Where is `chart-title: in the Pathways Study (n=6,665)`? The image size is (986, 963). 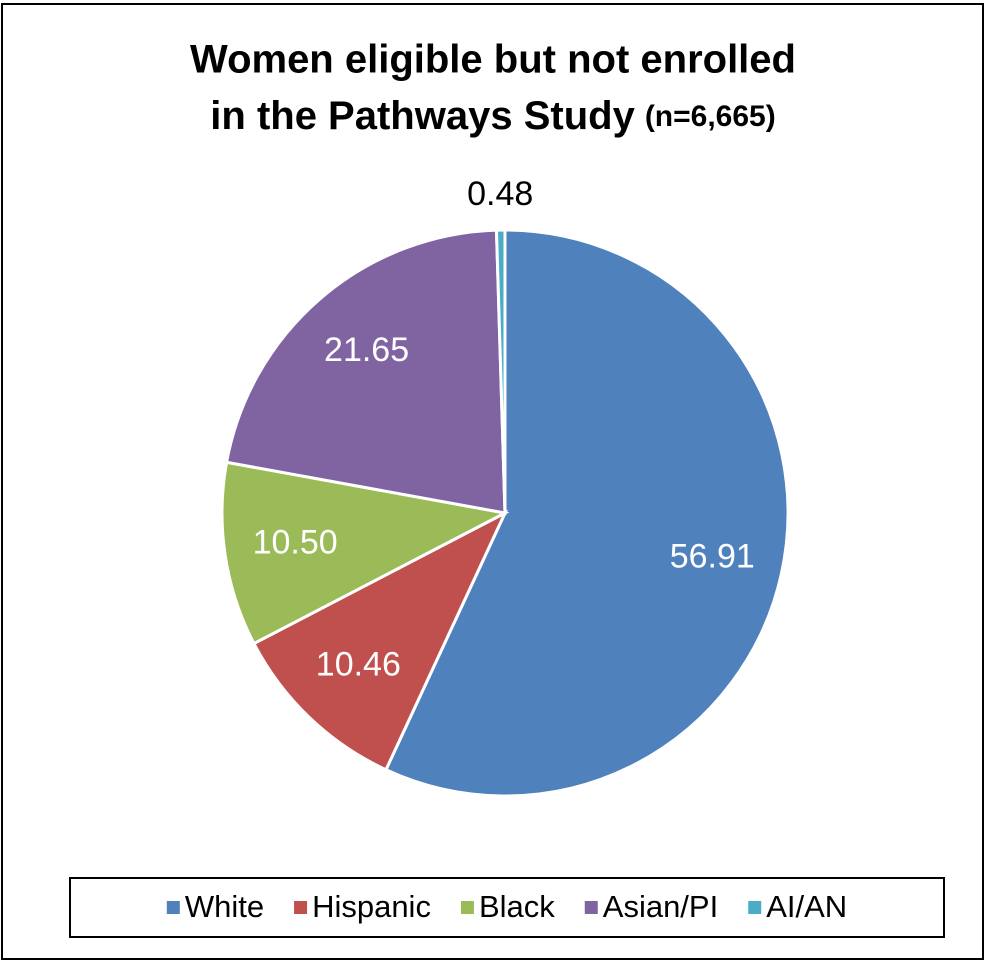
chart-title: in the Pathways Study (n=6,665) is located at coordinates (492, 116).